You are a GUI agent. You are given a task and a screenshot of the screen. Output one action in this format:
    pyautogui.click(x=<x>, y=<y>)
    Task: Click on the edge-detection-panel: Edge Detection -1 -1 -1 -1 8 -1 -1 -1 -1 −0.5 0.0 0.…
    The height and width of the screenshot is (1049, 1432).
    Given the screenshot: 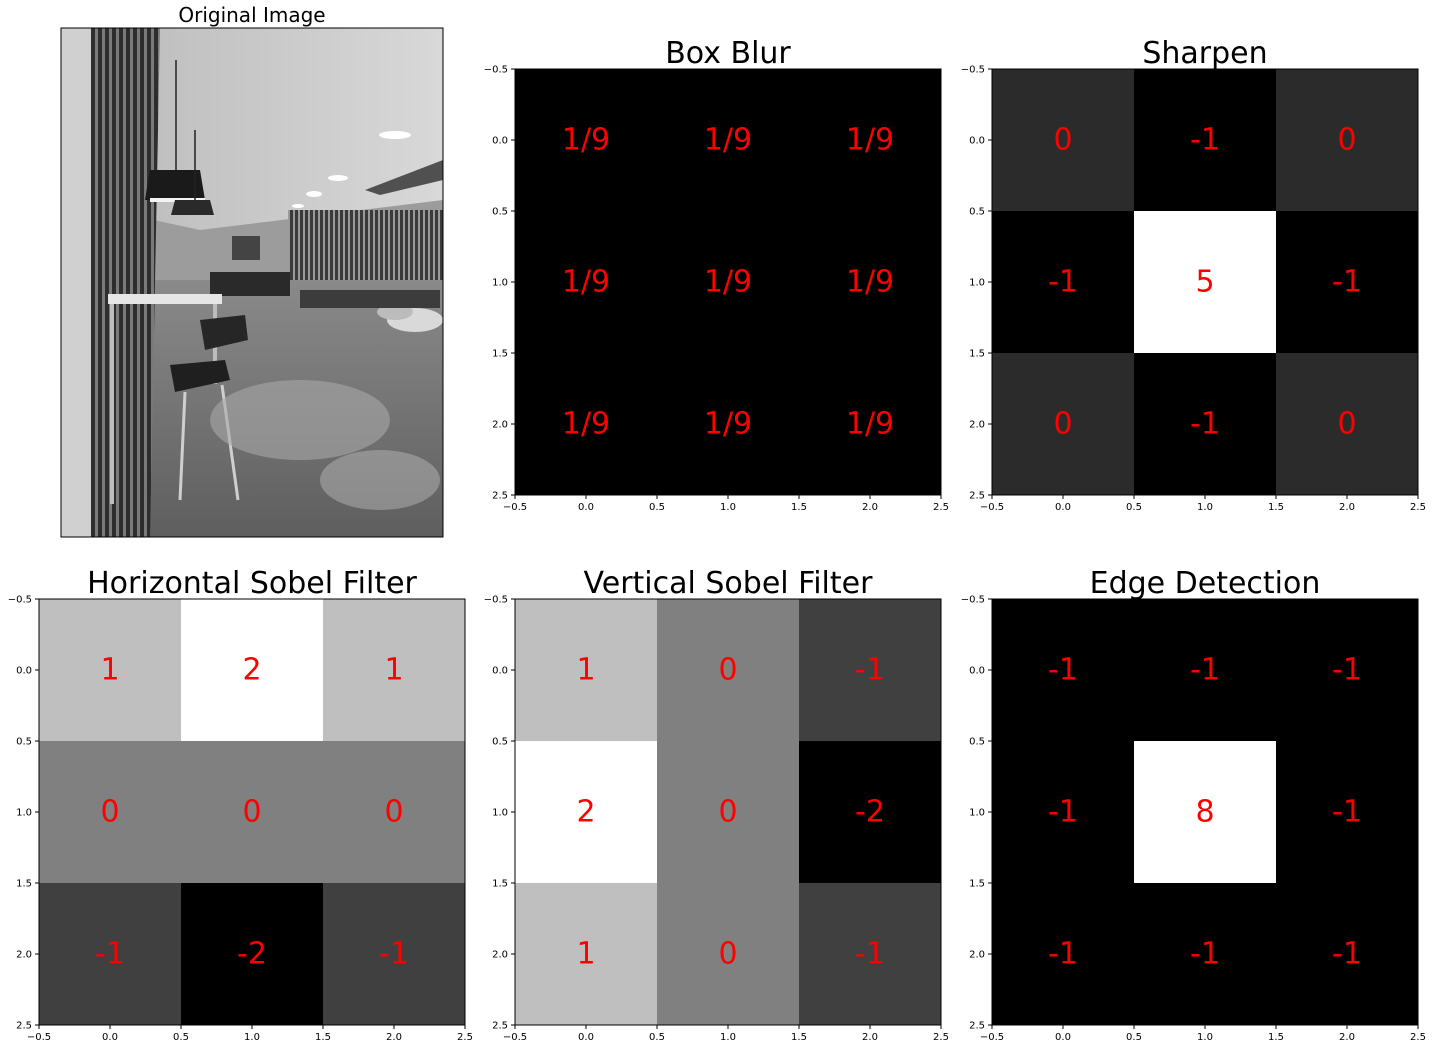 What is the action you would take?
    pyautogui.click(x=1193, y=804)
    